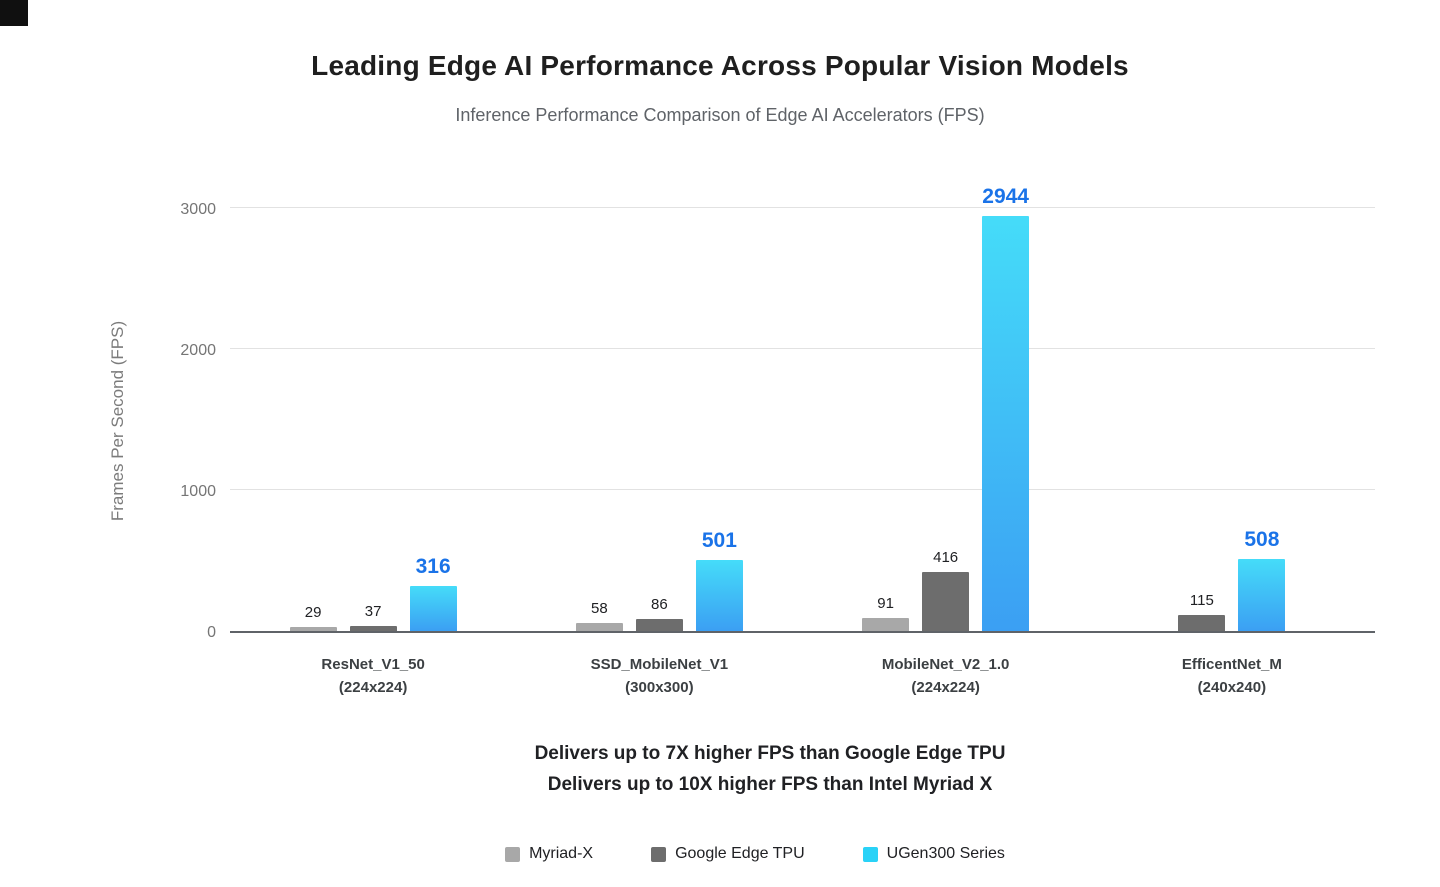 This screenshot has height=887, width=1440. What do you see at coordinates (946, 676) in the screenshot?
I see `x-category-label: MobileNet_V2_1.0 (224x224)` at bounding box center [946, 676].